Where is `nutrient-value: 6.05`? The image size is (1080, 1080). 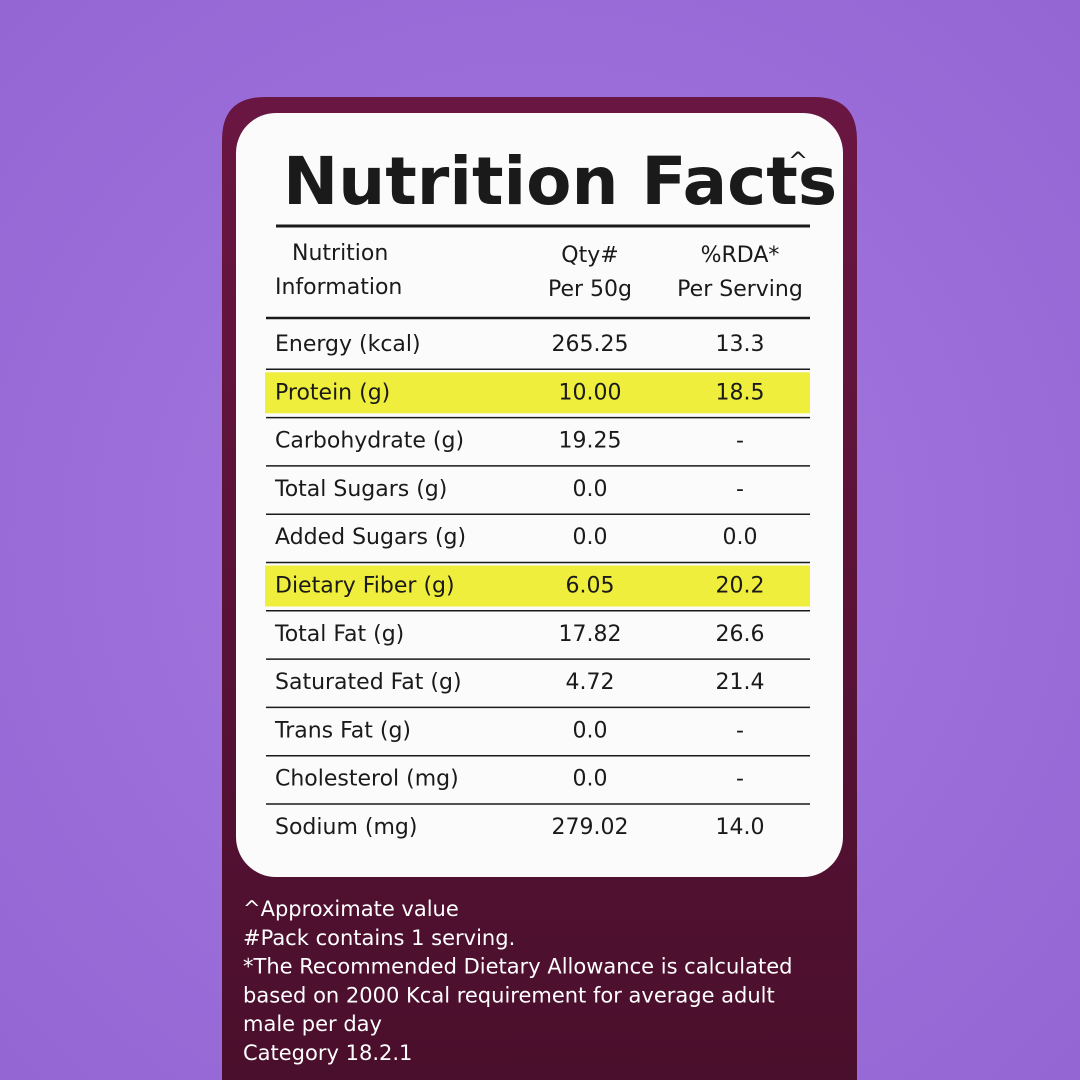
nutrient-value: 6.05 is located at coordinates (590, 586).